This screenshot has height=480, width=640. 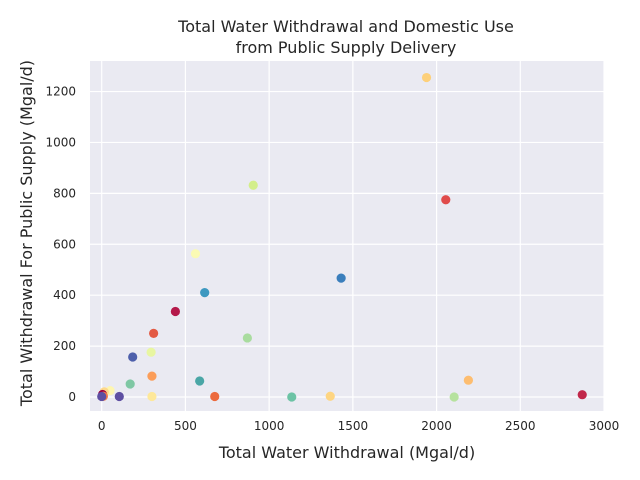 What do you see at coordinates (64, 295) in the screenshot?
I see `y-tick-label: 400` at bounding box center [64, 295].